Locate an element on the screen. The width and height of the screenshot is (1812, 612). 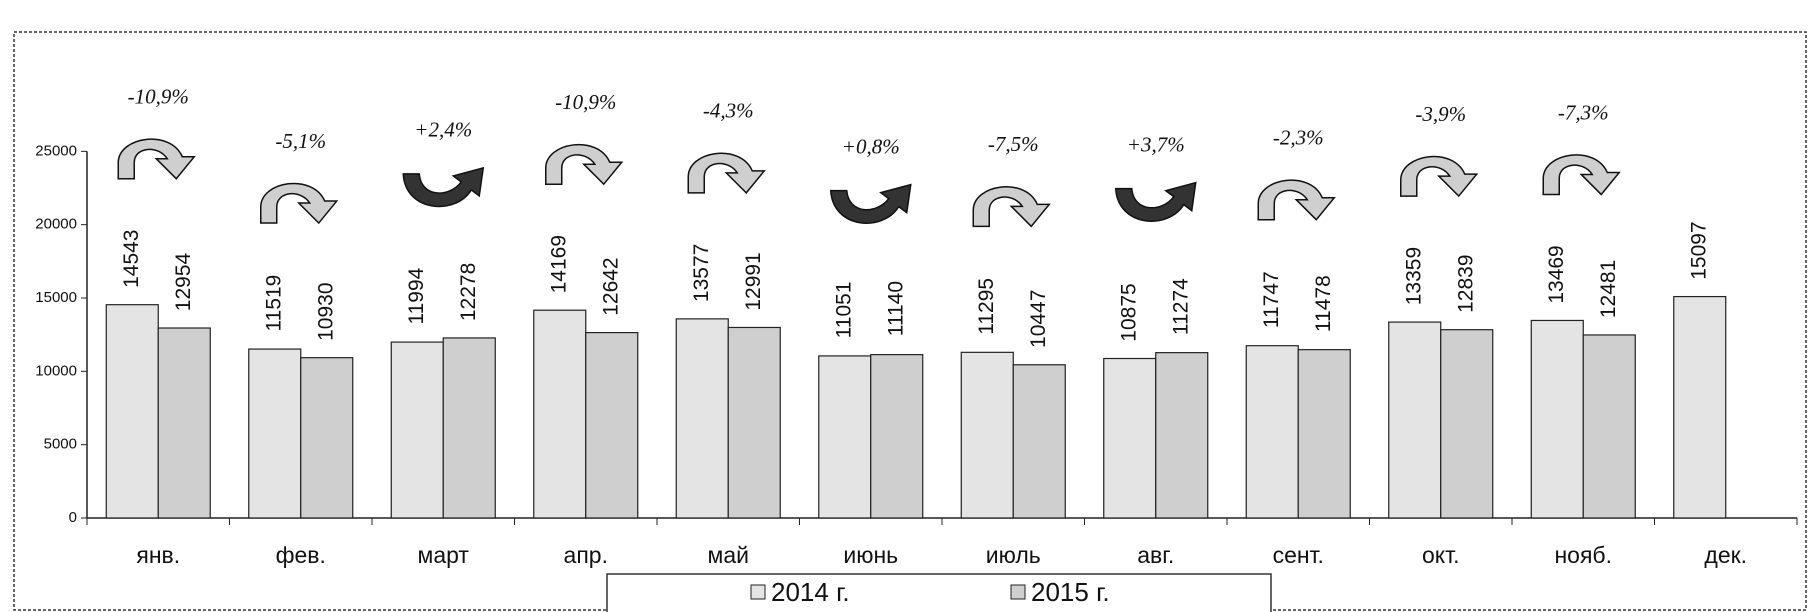
value-label: 11747 is located at coordinates (1271, 299).